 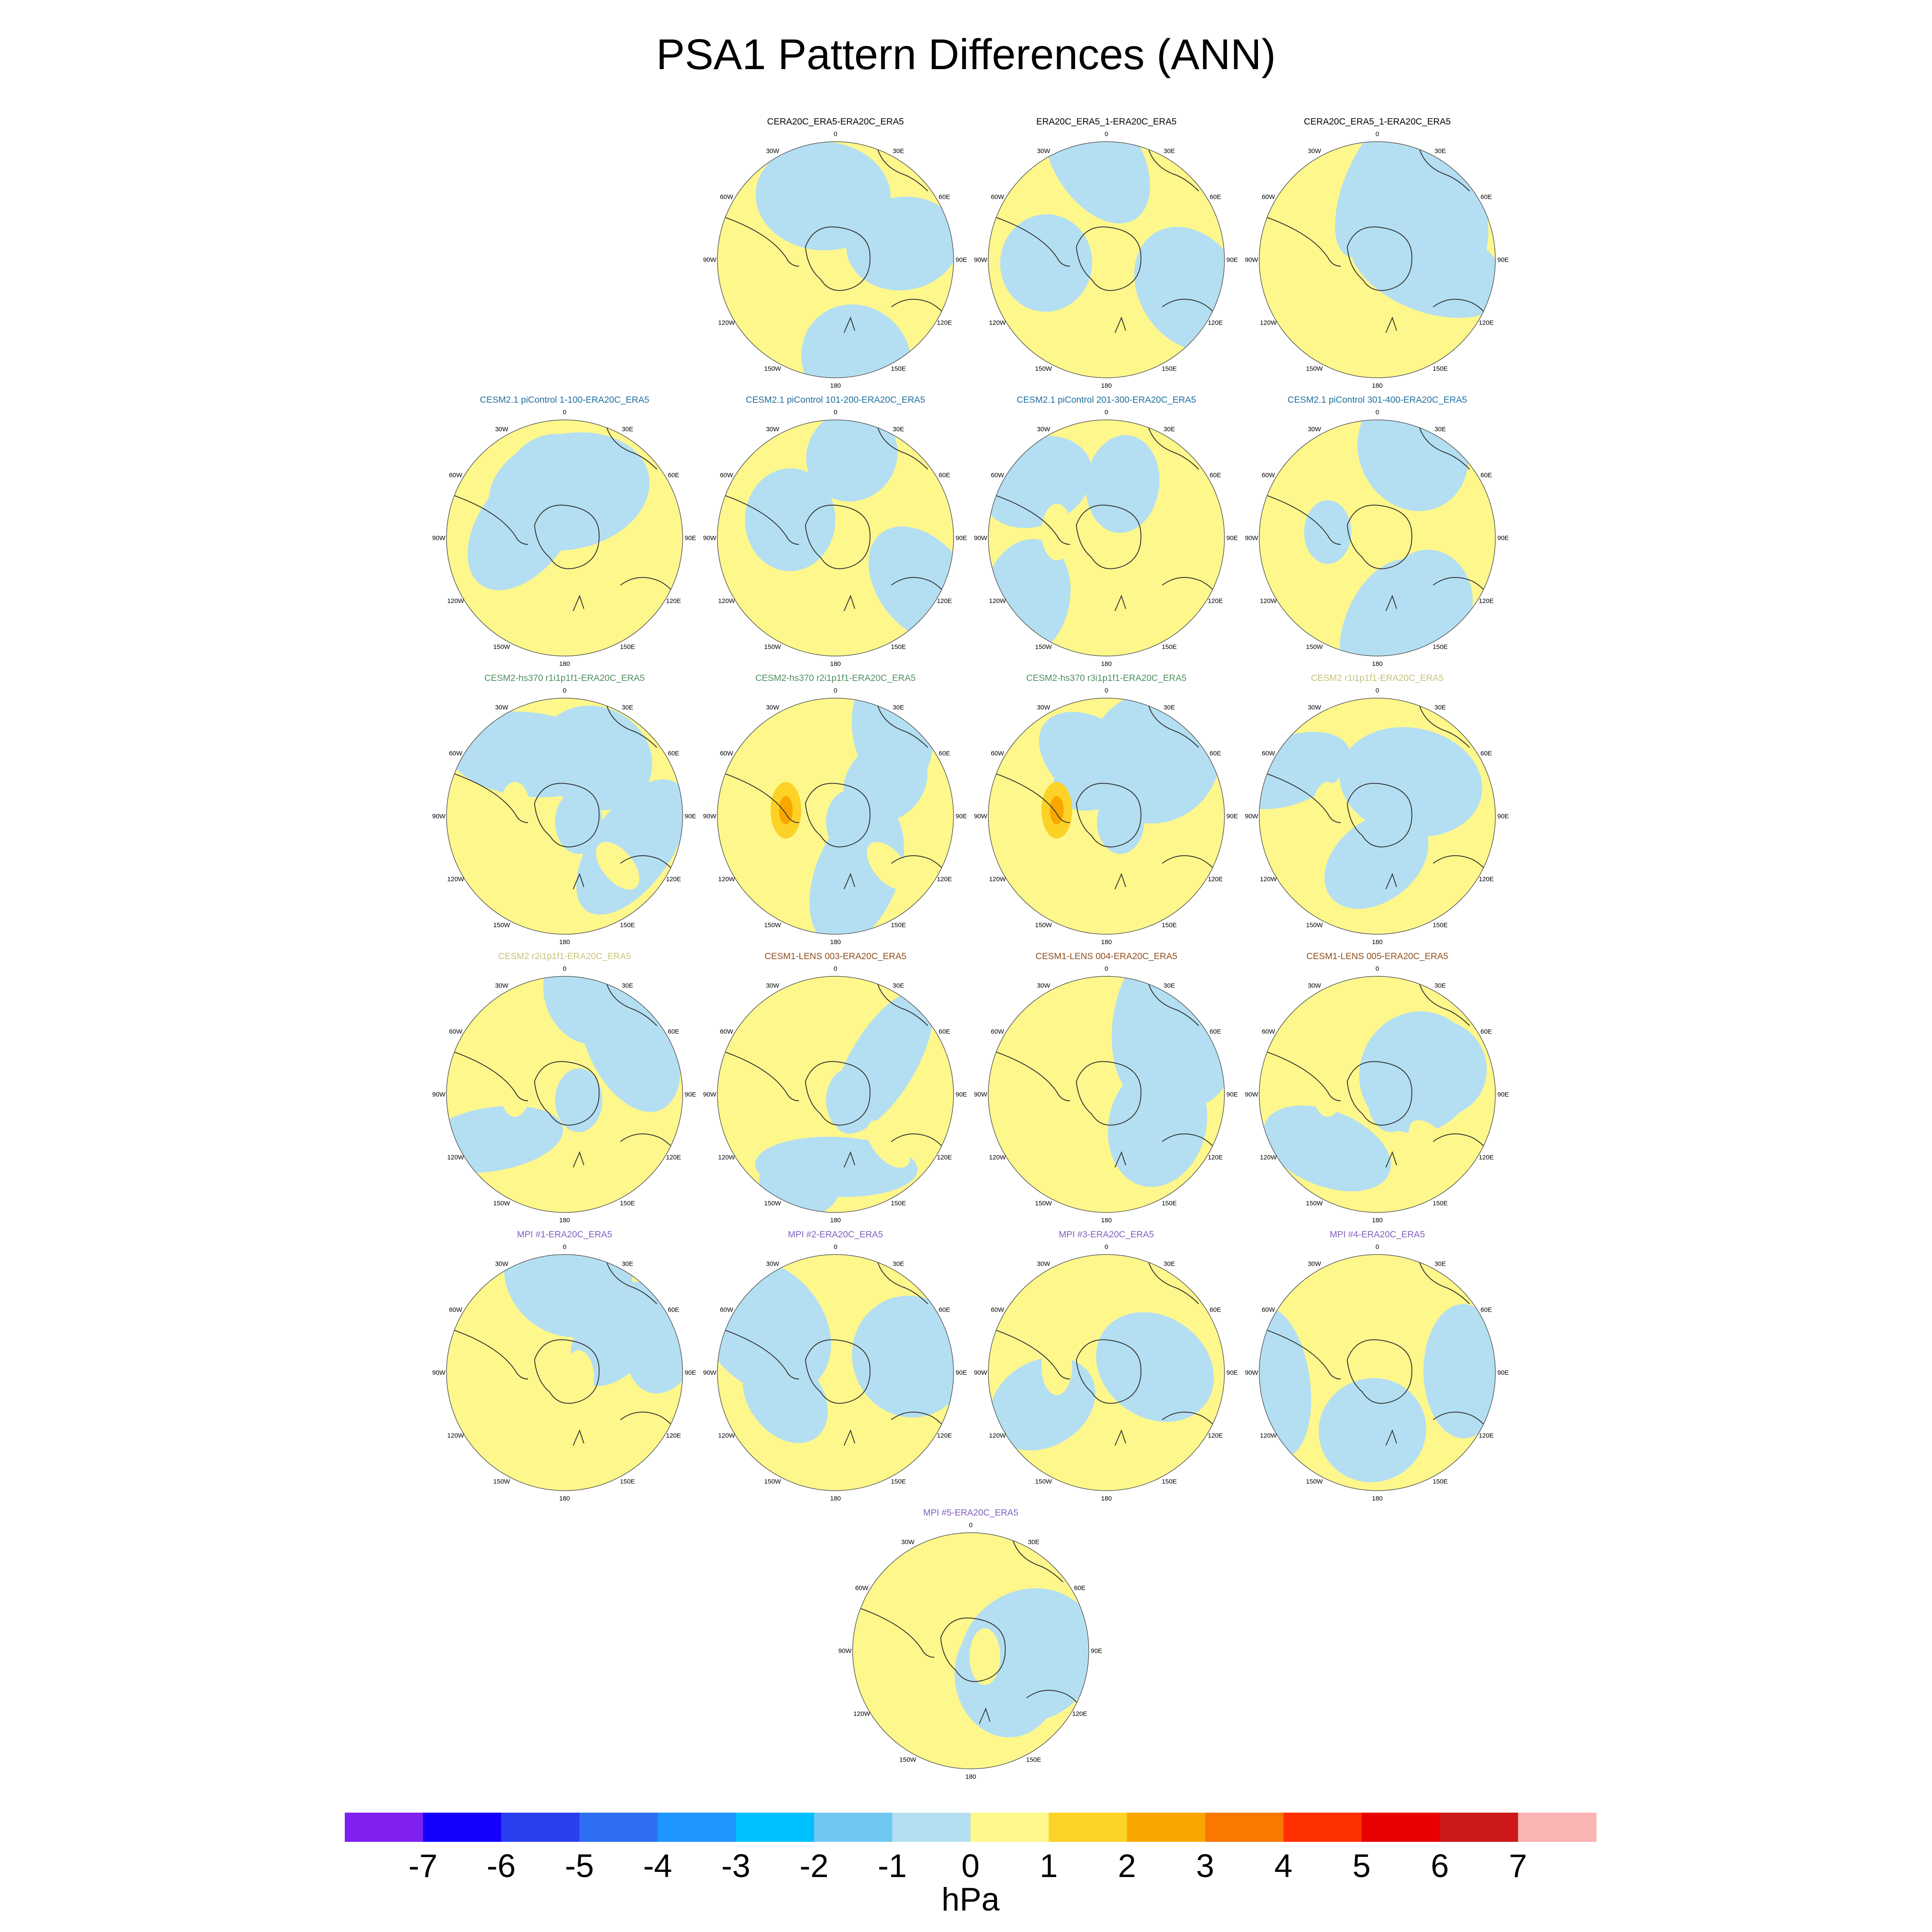 What do you see at coordinates (835, 678) in the screenshot?
I see `panel-title: CESM2-hs370 r2i1p1f1-ERA20C_ERA5` at bounding box center [835, 678].